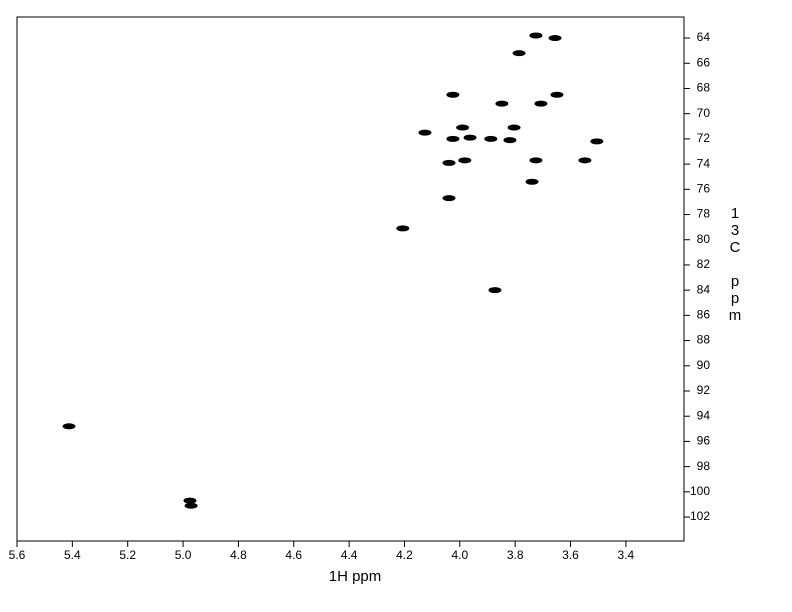  Describe the element at coordinates (17, 555) in the screenshot. I see `x-tick-label: 5.6` at that location.